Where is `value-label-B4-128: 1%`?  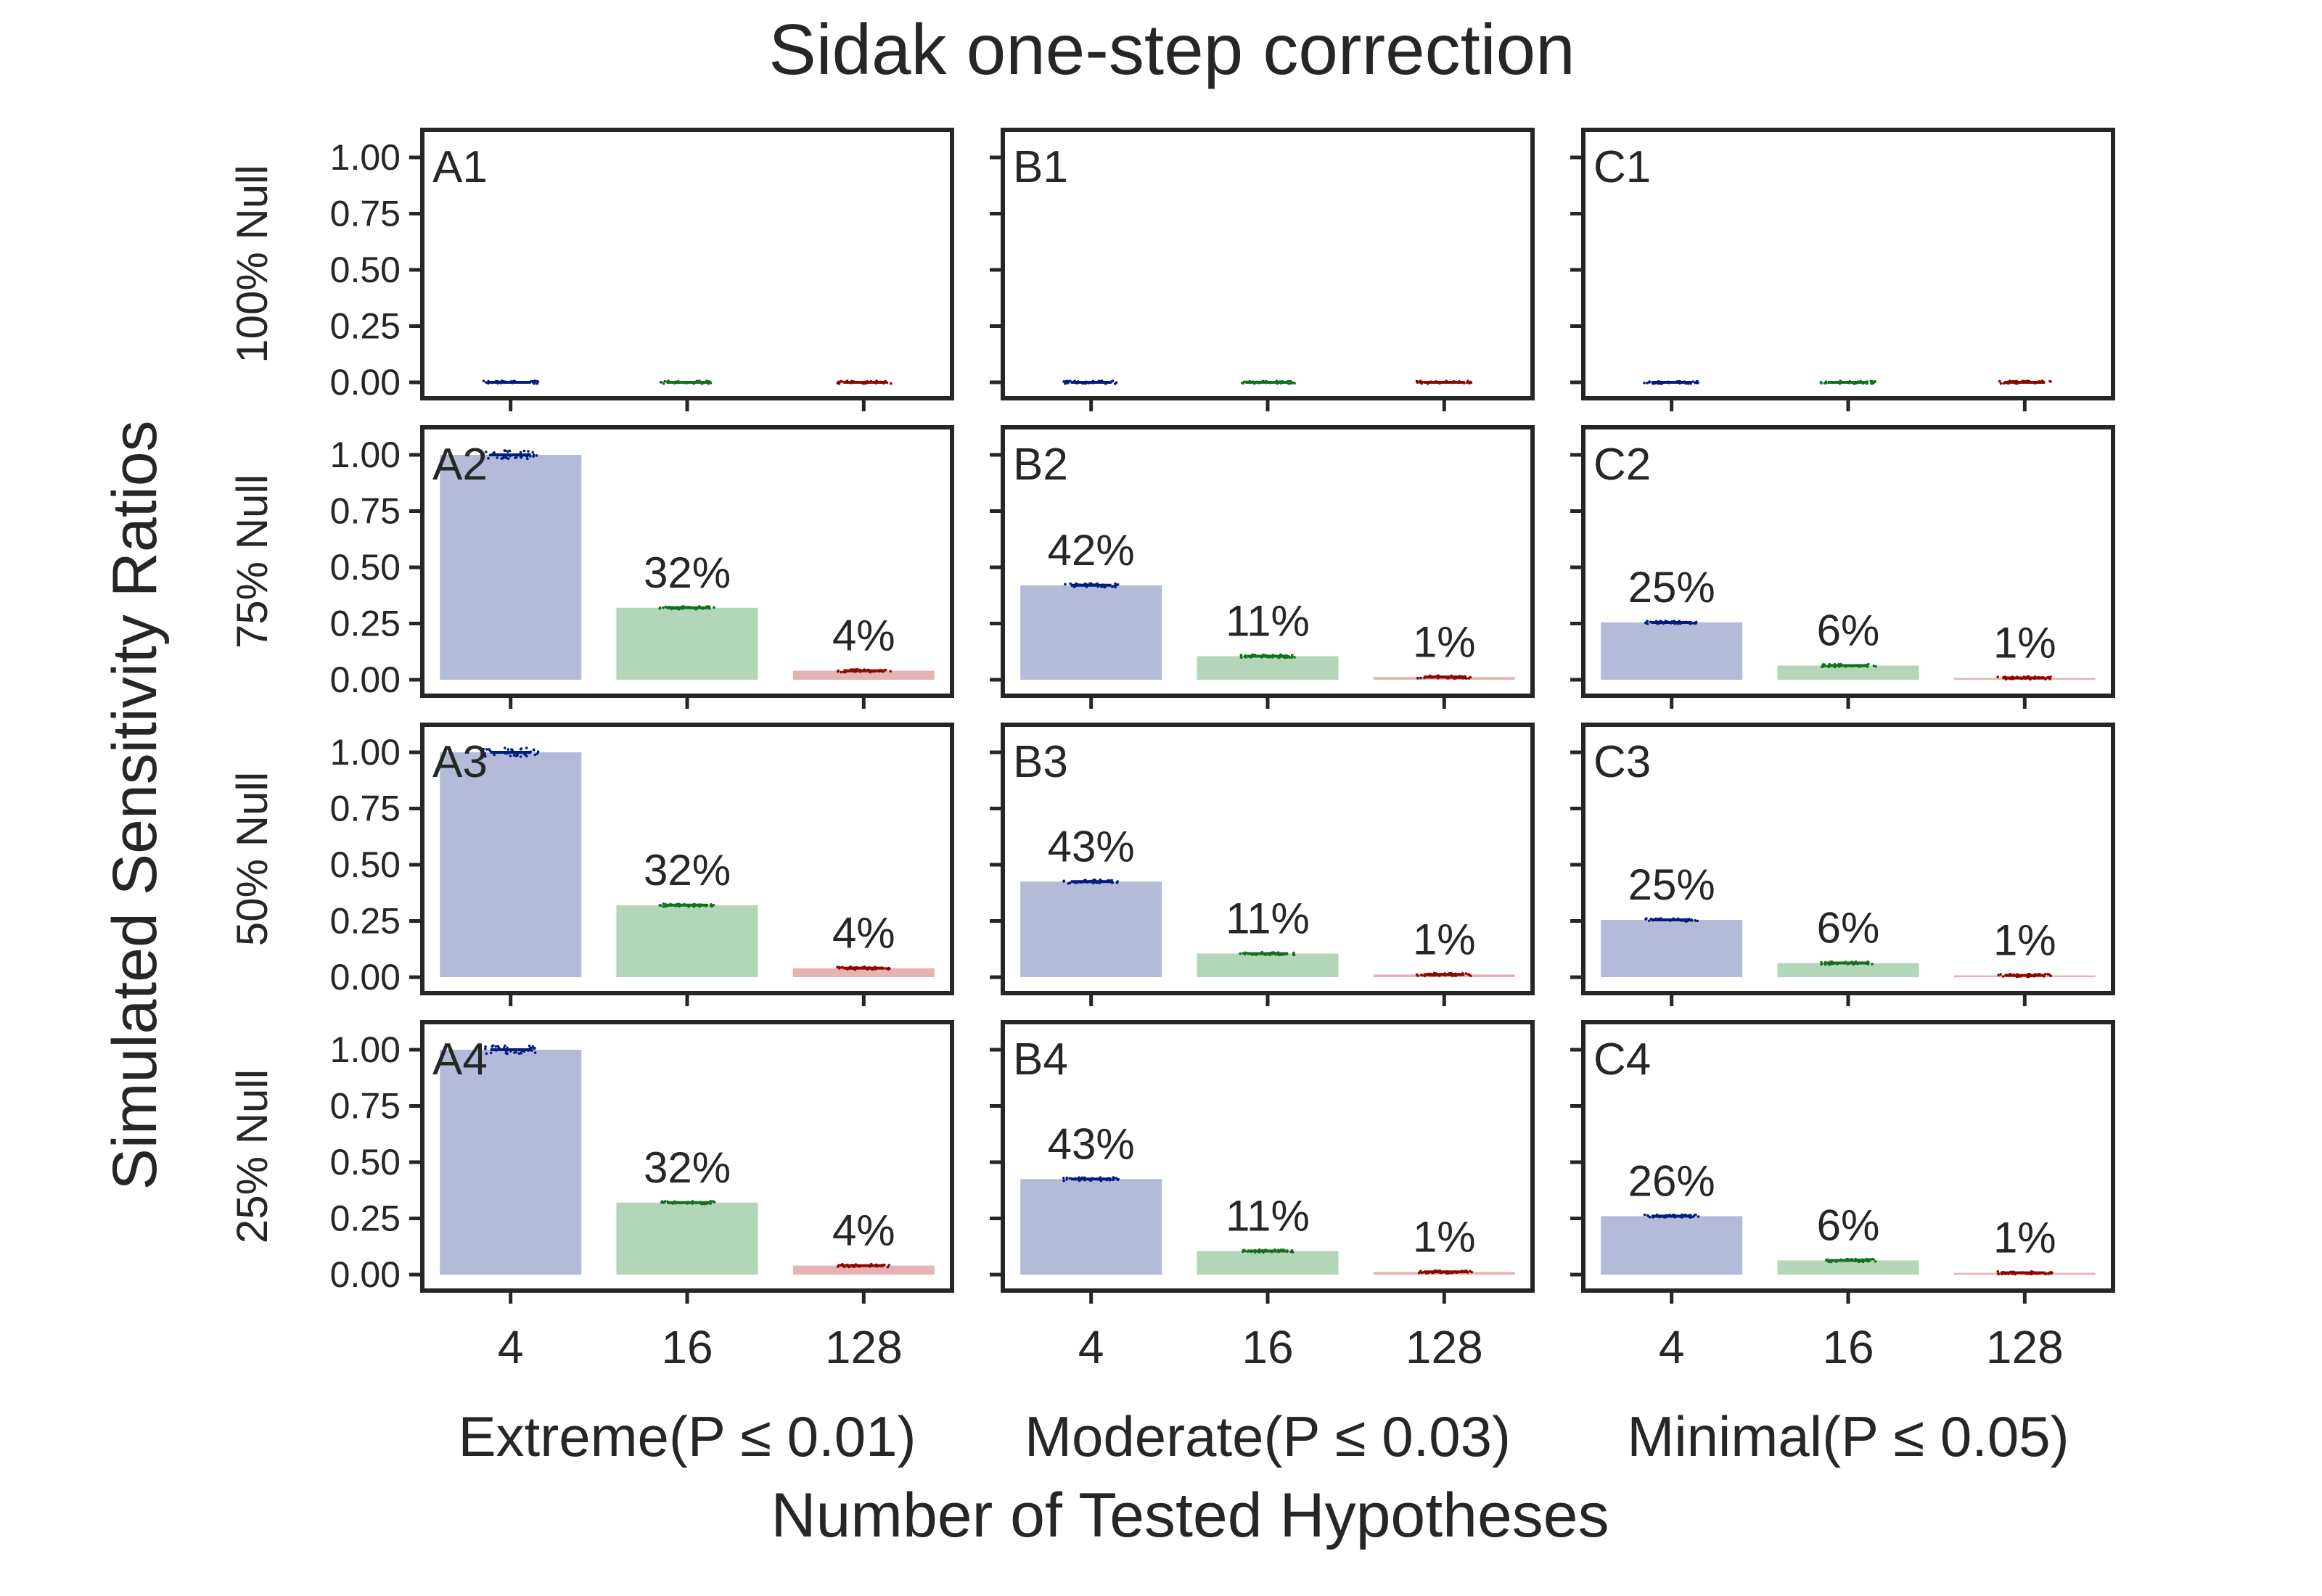
value-label-B4-128: 1% is located at coordinates (1444, 1236).